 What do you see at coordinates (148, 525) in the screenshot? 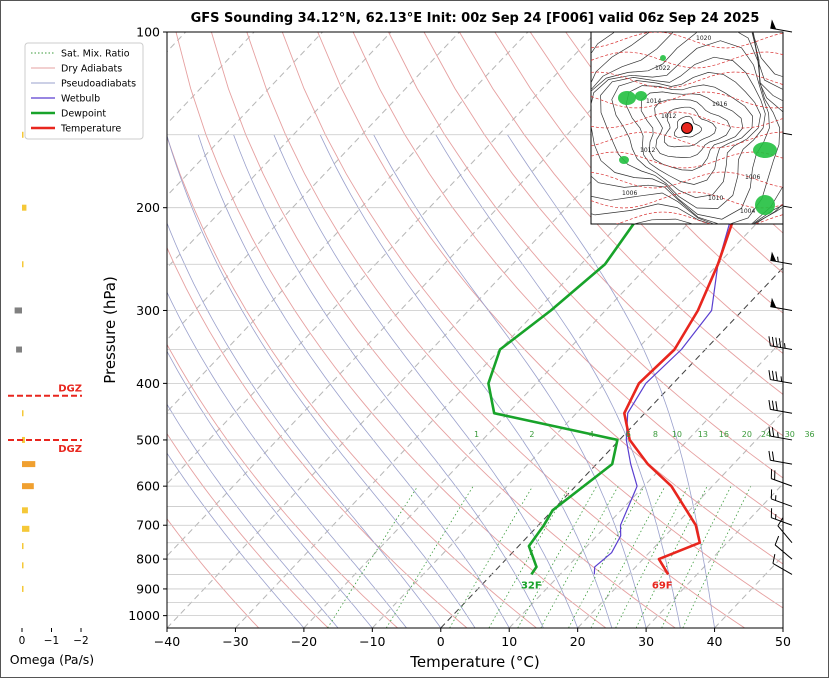
I see `y-tick-label: 700` at bounding box center [148, 525].